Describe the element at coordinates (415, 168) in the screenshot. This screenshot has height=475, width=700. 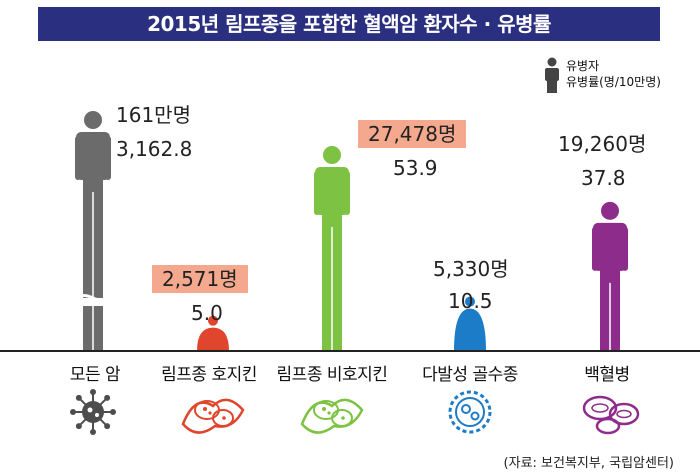
I see `rate-label-non-hodgkin: 53.9` at that location.